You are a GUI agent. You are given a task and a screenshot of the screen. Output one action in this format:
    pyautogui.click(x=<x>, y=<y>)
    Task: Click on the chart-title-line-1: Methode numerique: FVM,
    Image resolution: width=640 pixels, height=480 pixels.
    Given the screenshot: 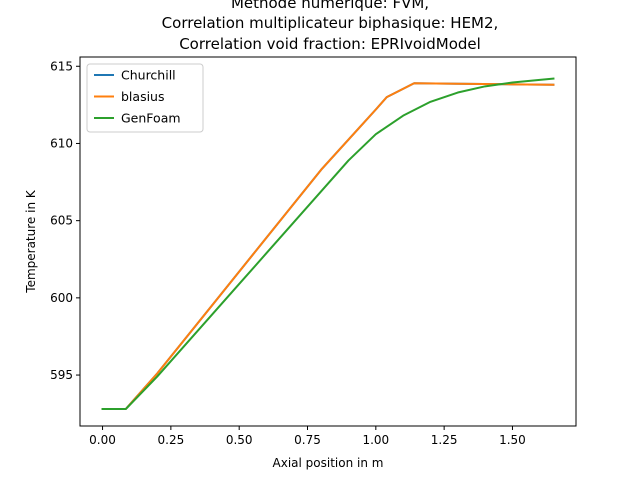 What is the action you would take?
    pyautogui.click(x=330, y=6)
    